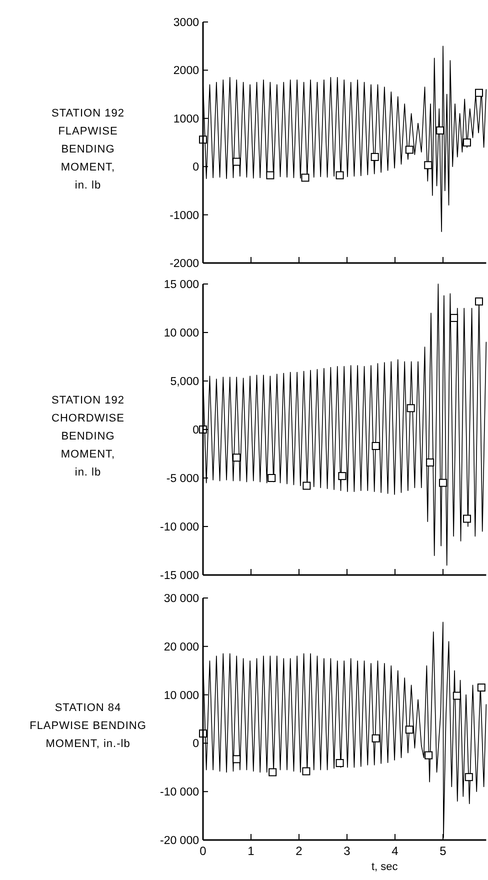 The image size is (488, 880). I want to click on x-tick-label: 5, so click(443, 851).